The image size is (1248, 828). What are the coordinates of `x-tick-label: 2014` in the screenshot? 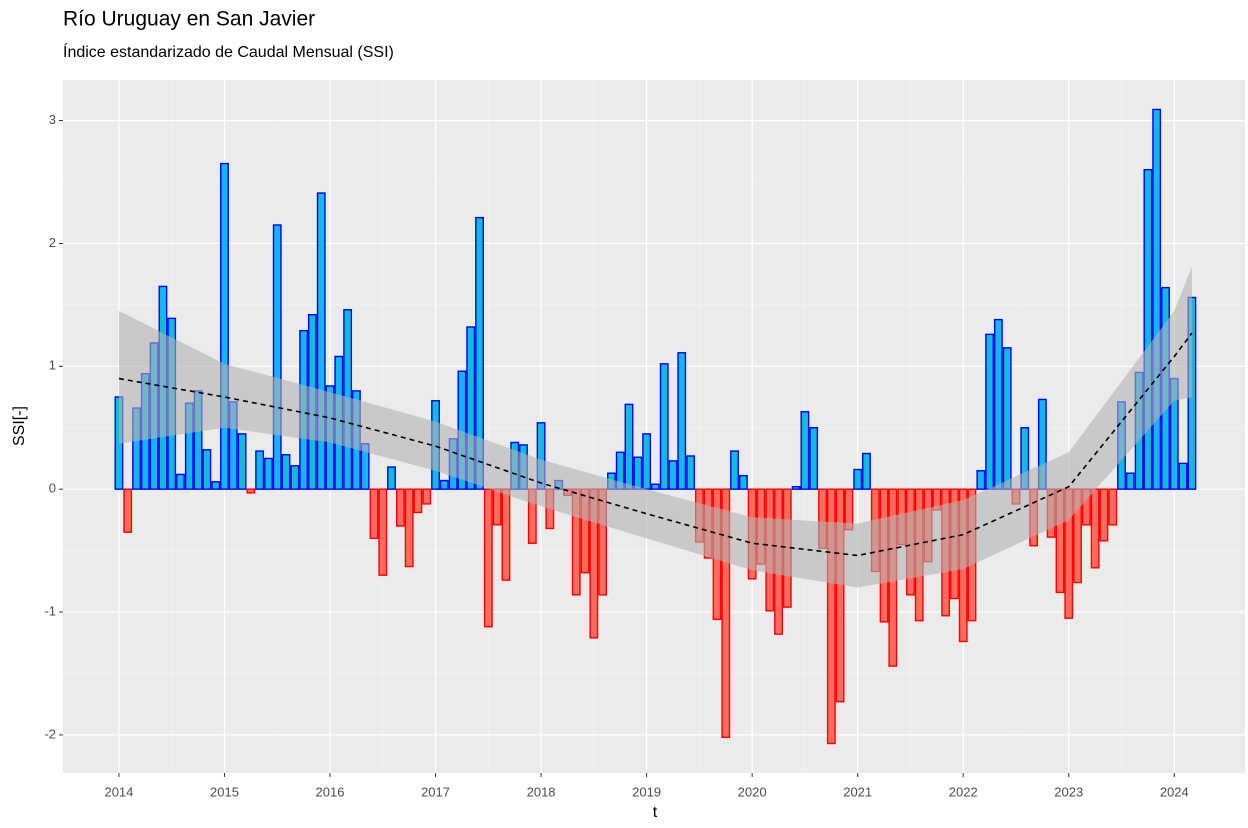 It's located at (118, 791).